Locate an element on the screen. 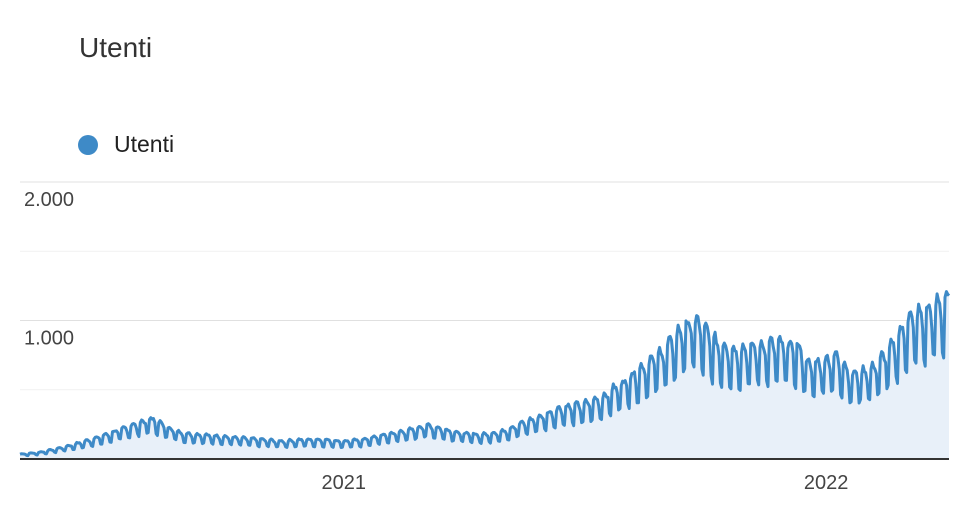 Image resolution: width=964 pixels, height=512 pixels. y-tick-label: 2.000 is located at coordinates (49, 200).